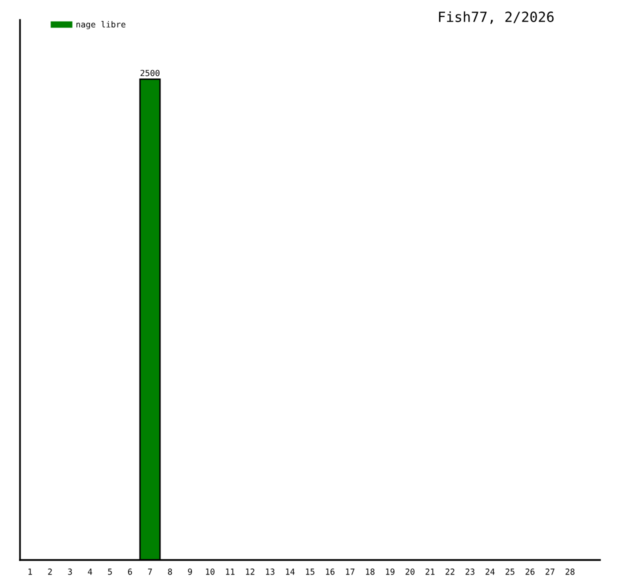 The image size is (620, 580). I want to click on data-label: 2500, so click(150, 73).